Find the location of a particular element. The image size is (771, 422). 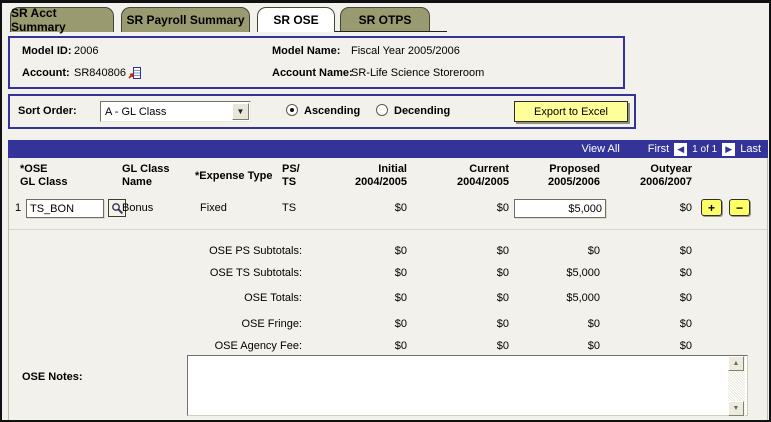

account-name-value: SR-Life Science Storeroom is located at coordinates (418, 73).